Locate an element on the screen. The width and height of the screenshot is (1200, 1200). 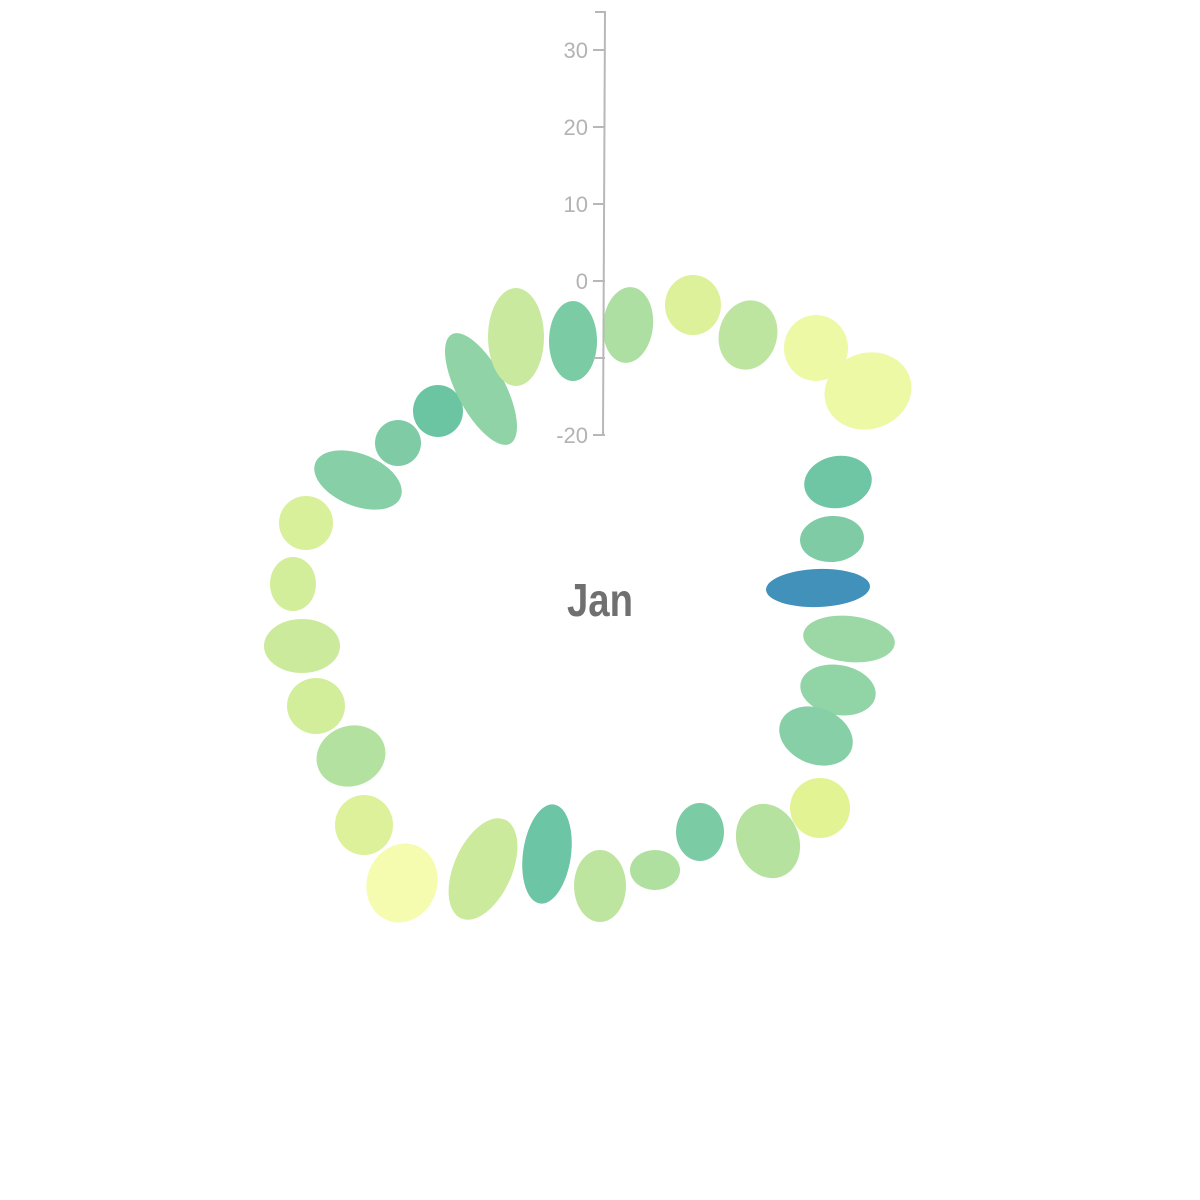
y-axis-line is located at coordinates (600, 223).